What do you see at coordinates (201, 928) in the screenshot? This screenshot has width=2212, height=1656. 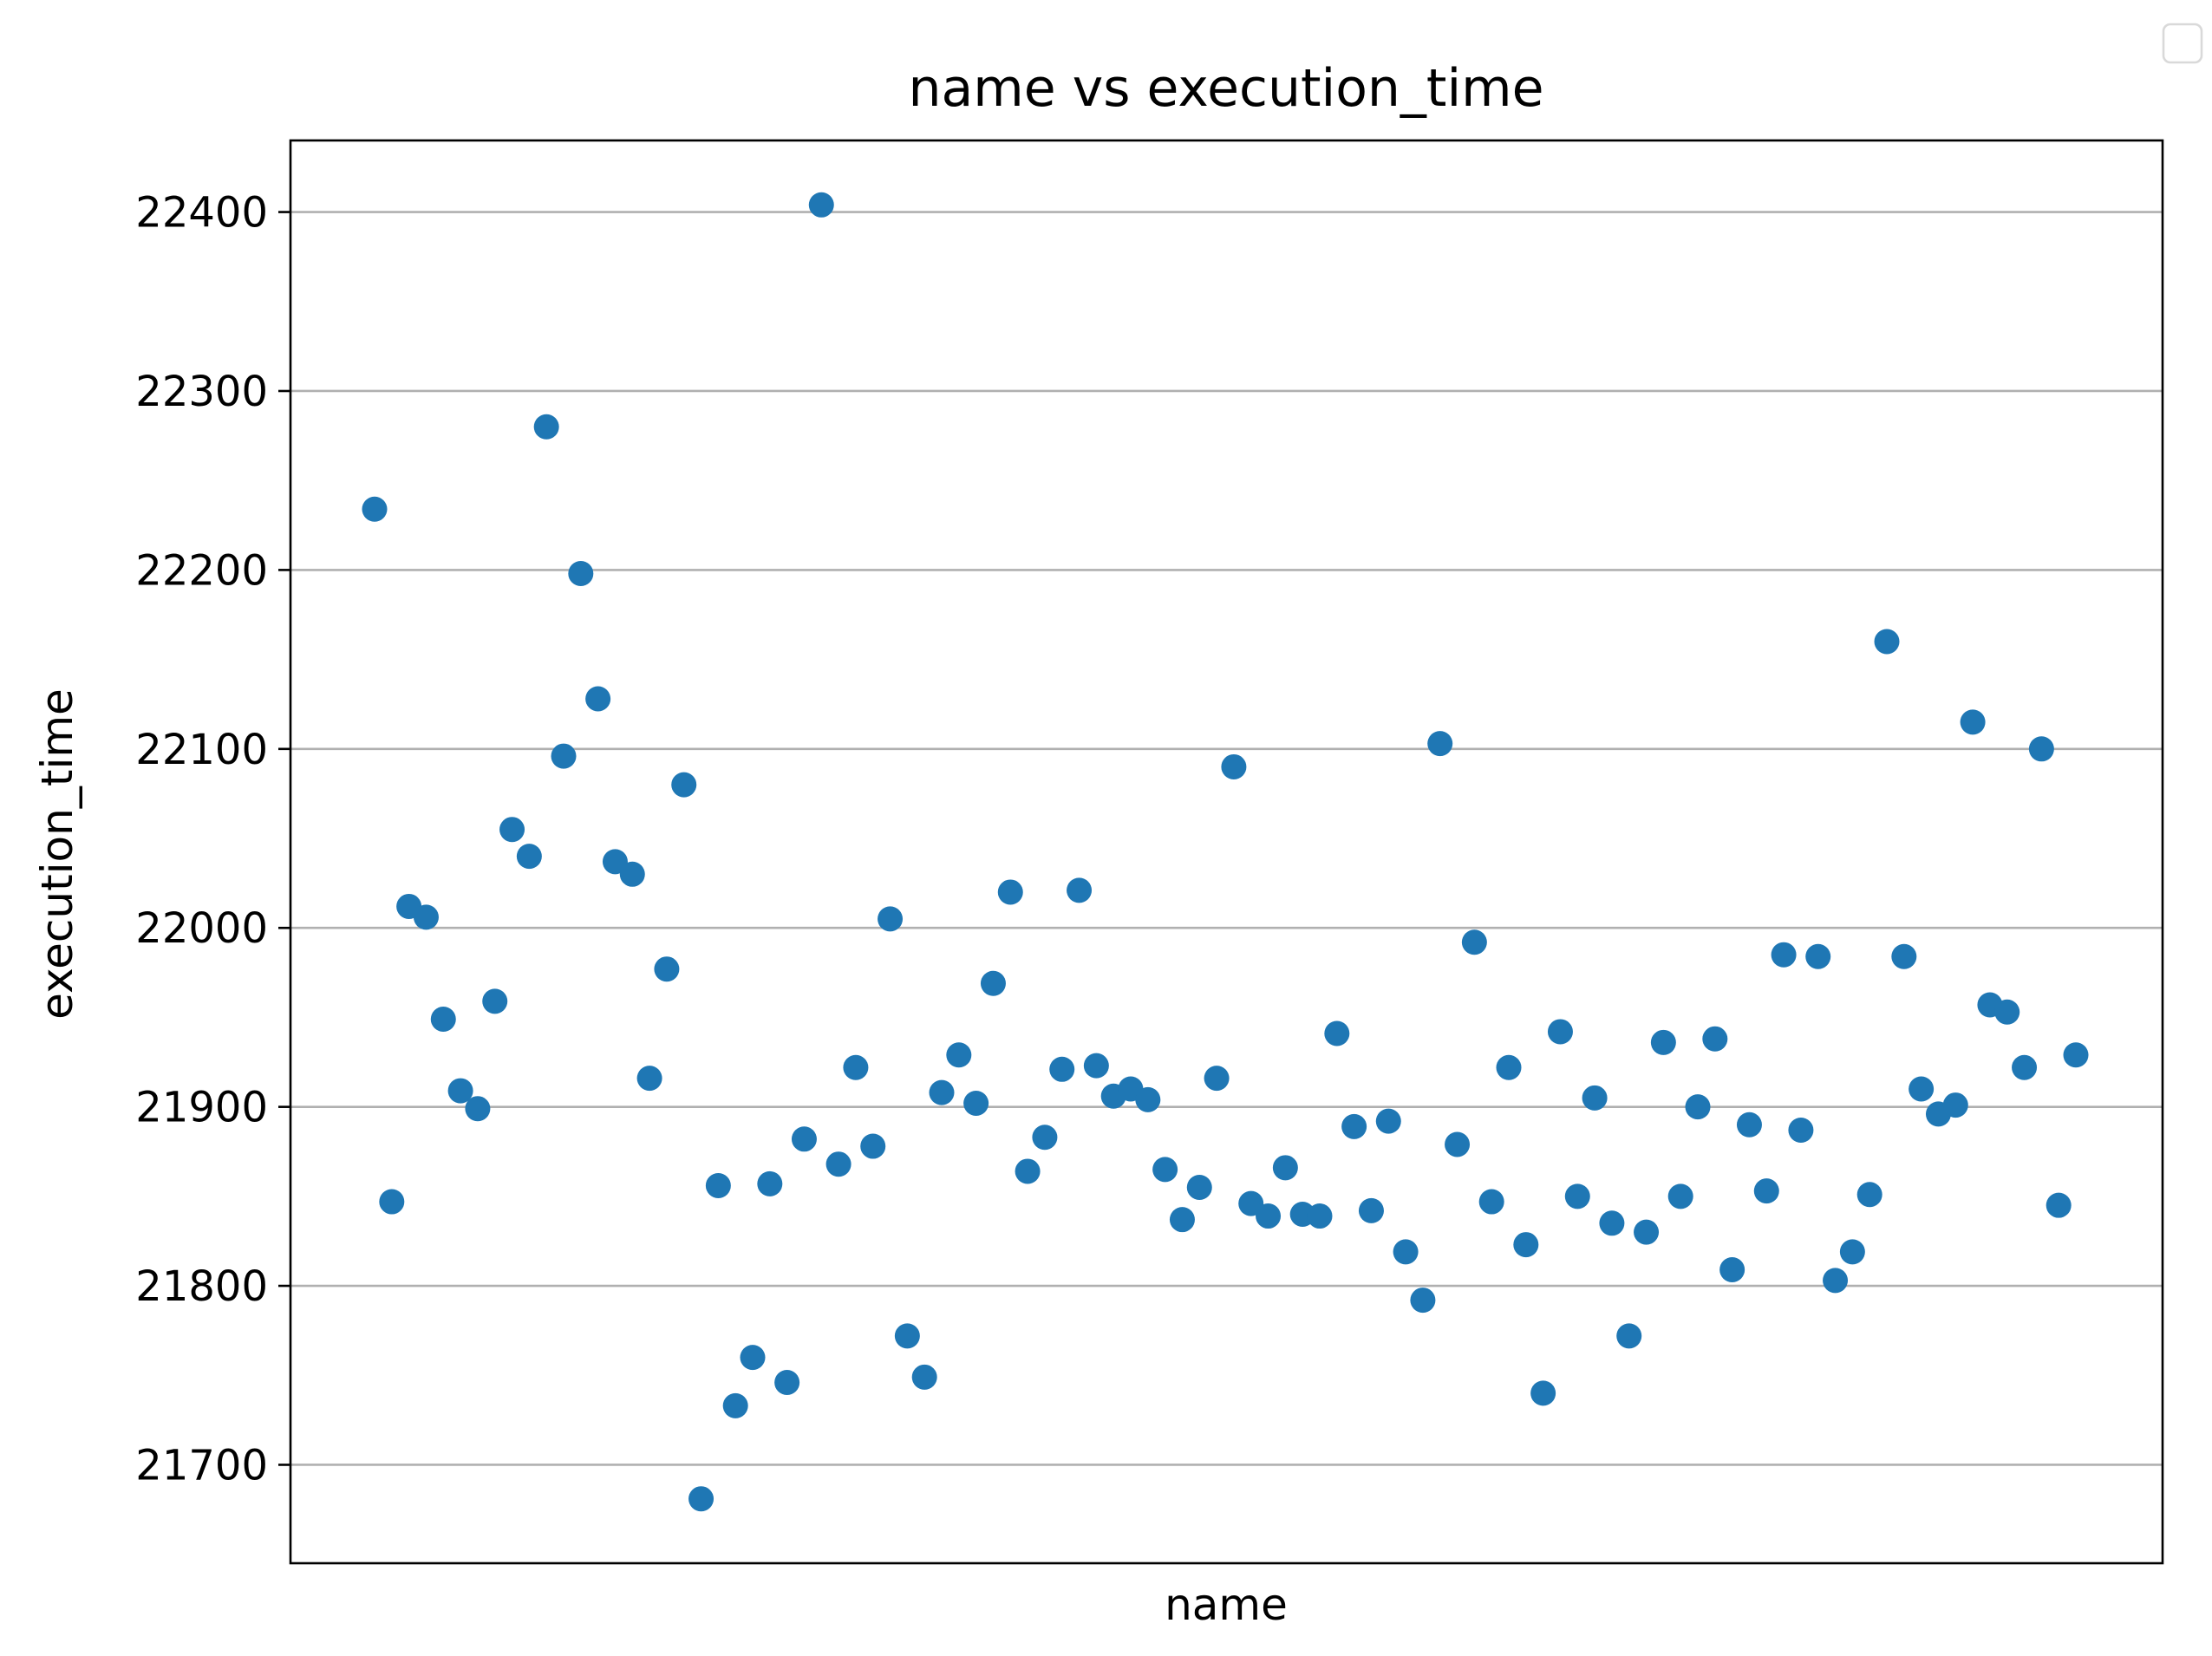 I see `y-tick-label: 22000` at bounding box center [201, 928].